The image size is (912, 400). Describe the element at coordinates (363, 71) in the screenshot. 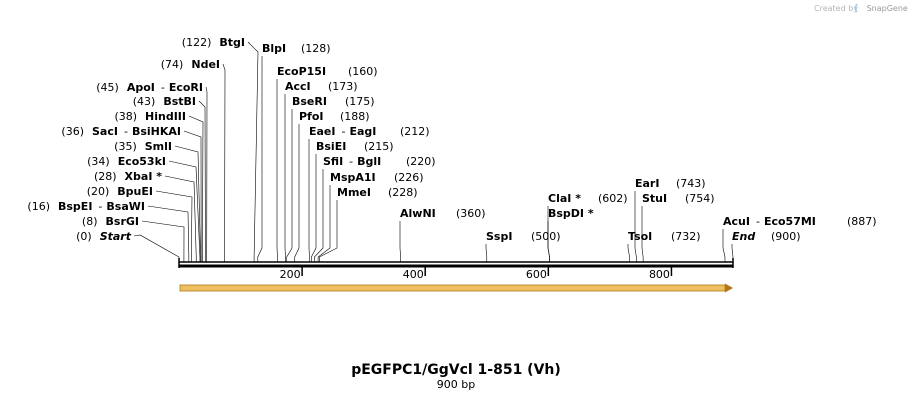

I see `site-position: (160)` at that location.